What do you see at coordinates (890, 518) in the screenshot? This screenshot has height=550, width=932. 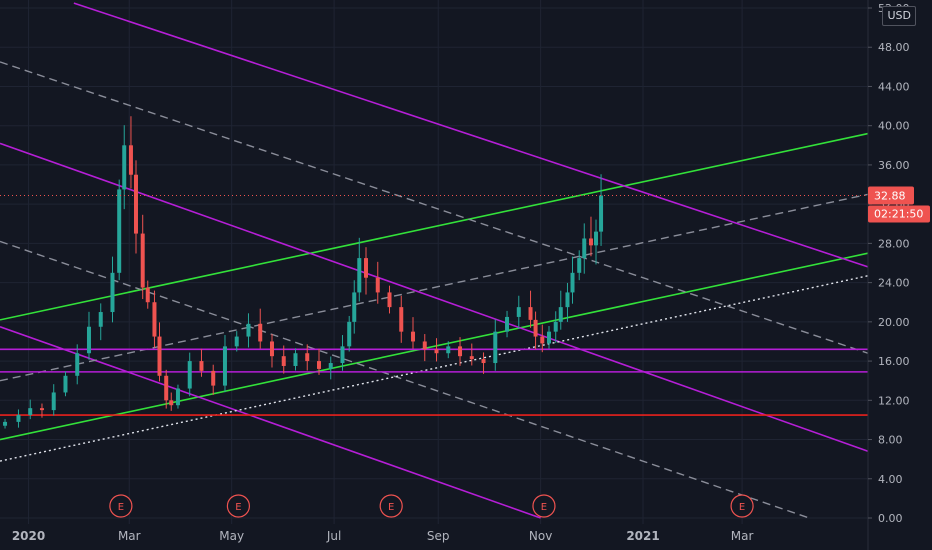 I see `price-axis-label: 0.00` at bounding box center [890, 518].